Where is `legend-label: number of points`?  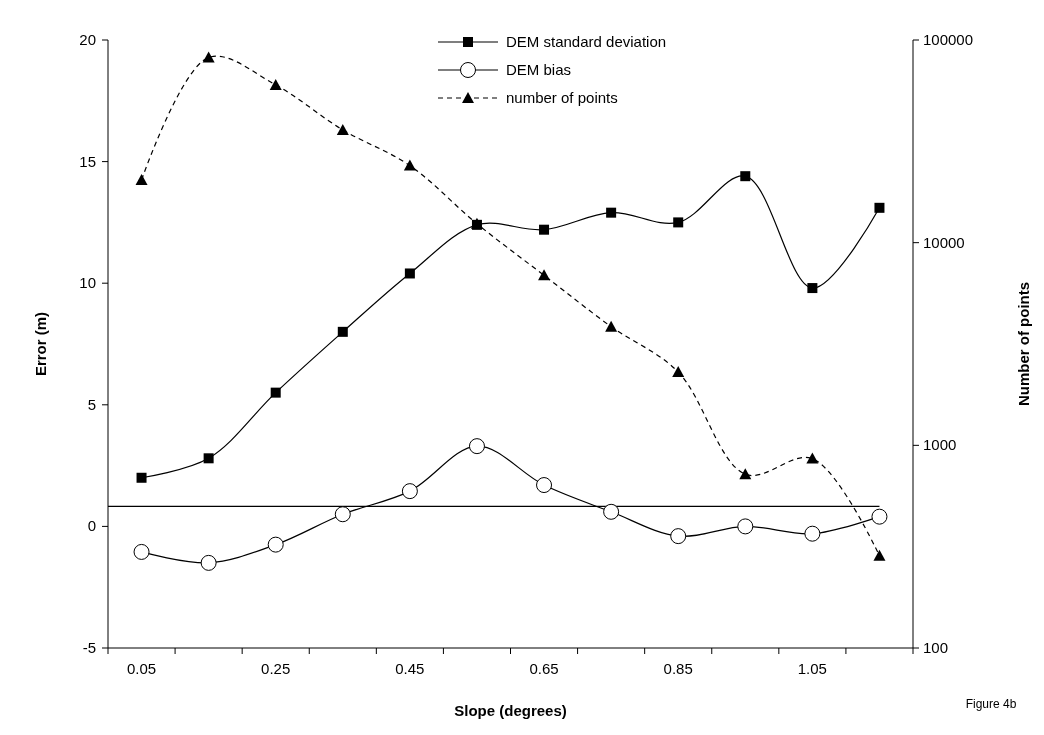
legend-label: number of points is located at coordinates (562, 97).